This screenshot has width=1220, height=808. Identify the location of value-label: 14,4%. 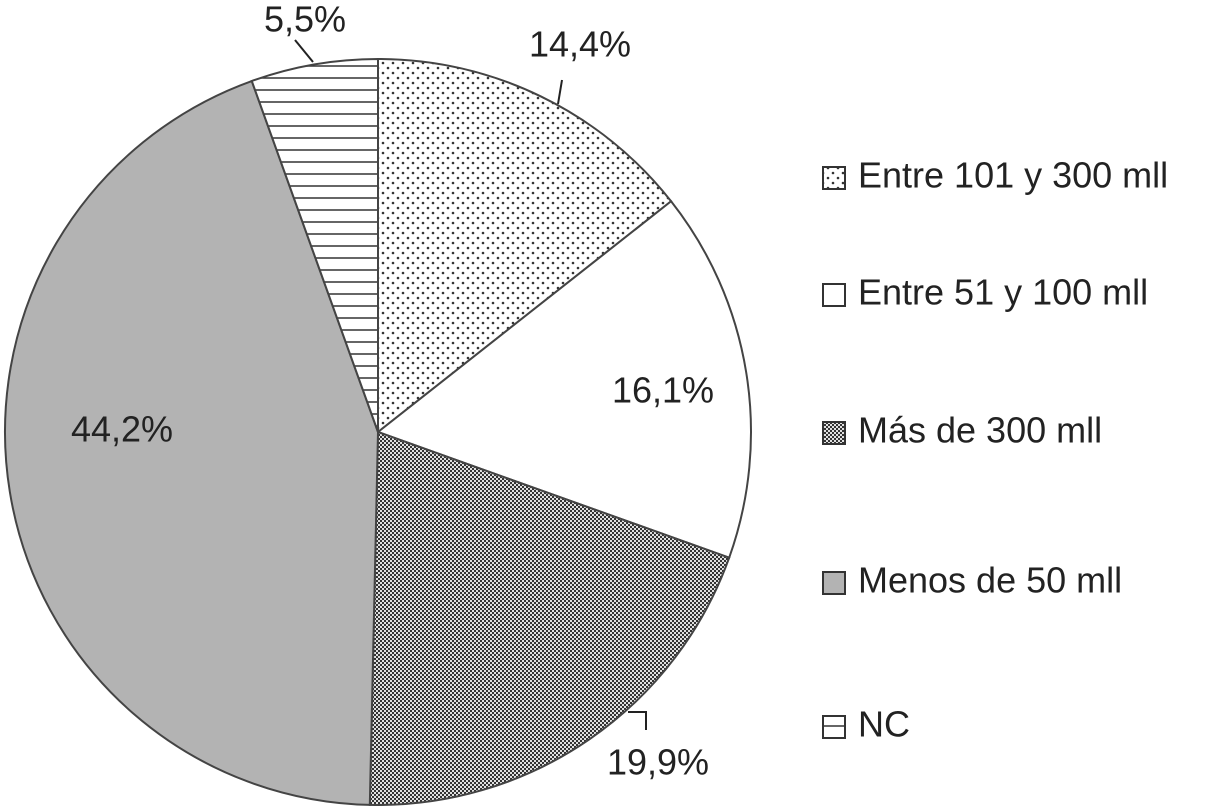
(580, 44).